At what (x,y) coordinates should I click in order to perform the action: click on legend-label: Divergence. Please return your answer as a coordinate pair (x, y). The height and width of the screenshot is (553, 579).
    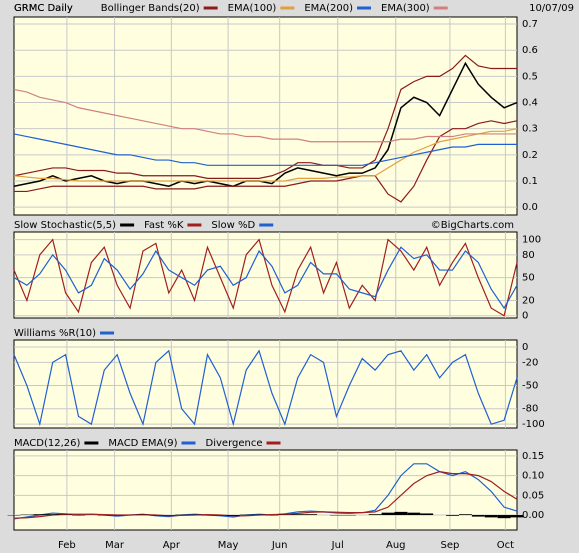
    Looking at the image, I should click on (234, 443).